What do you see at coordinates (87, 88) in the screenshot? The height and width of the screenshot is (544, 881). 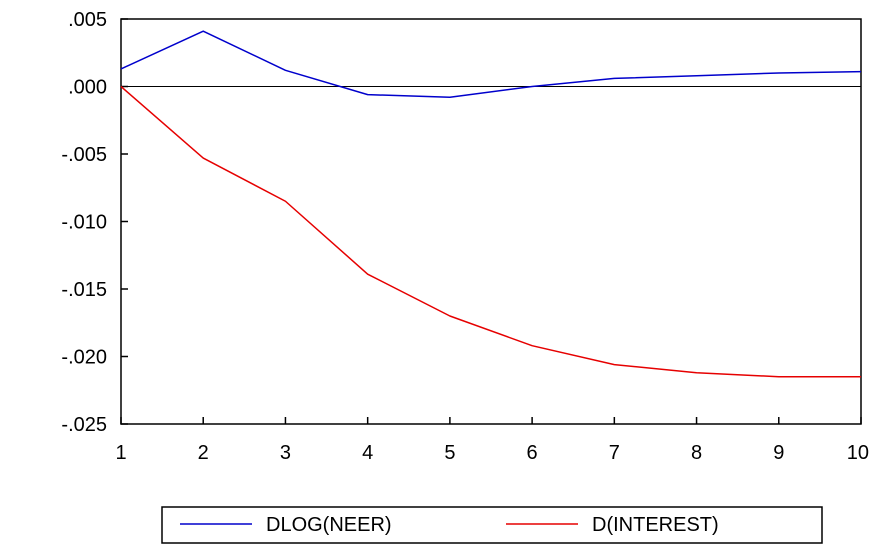 I see `y-tick-label: .000` at bounding box center [87, 88].